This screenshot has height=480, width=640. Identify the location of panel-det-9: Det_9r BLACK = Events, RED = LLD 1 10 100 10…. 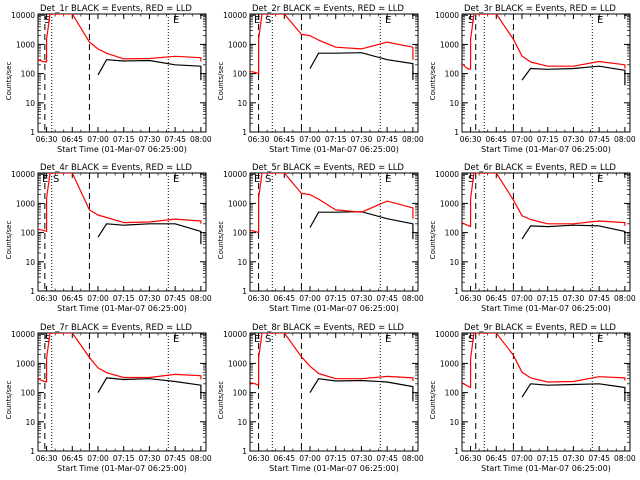
(532, 398).